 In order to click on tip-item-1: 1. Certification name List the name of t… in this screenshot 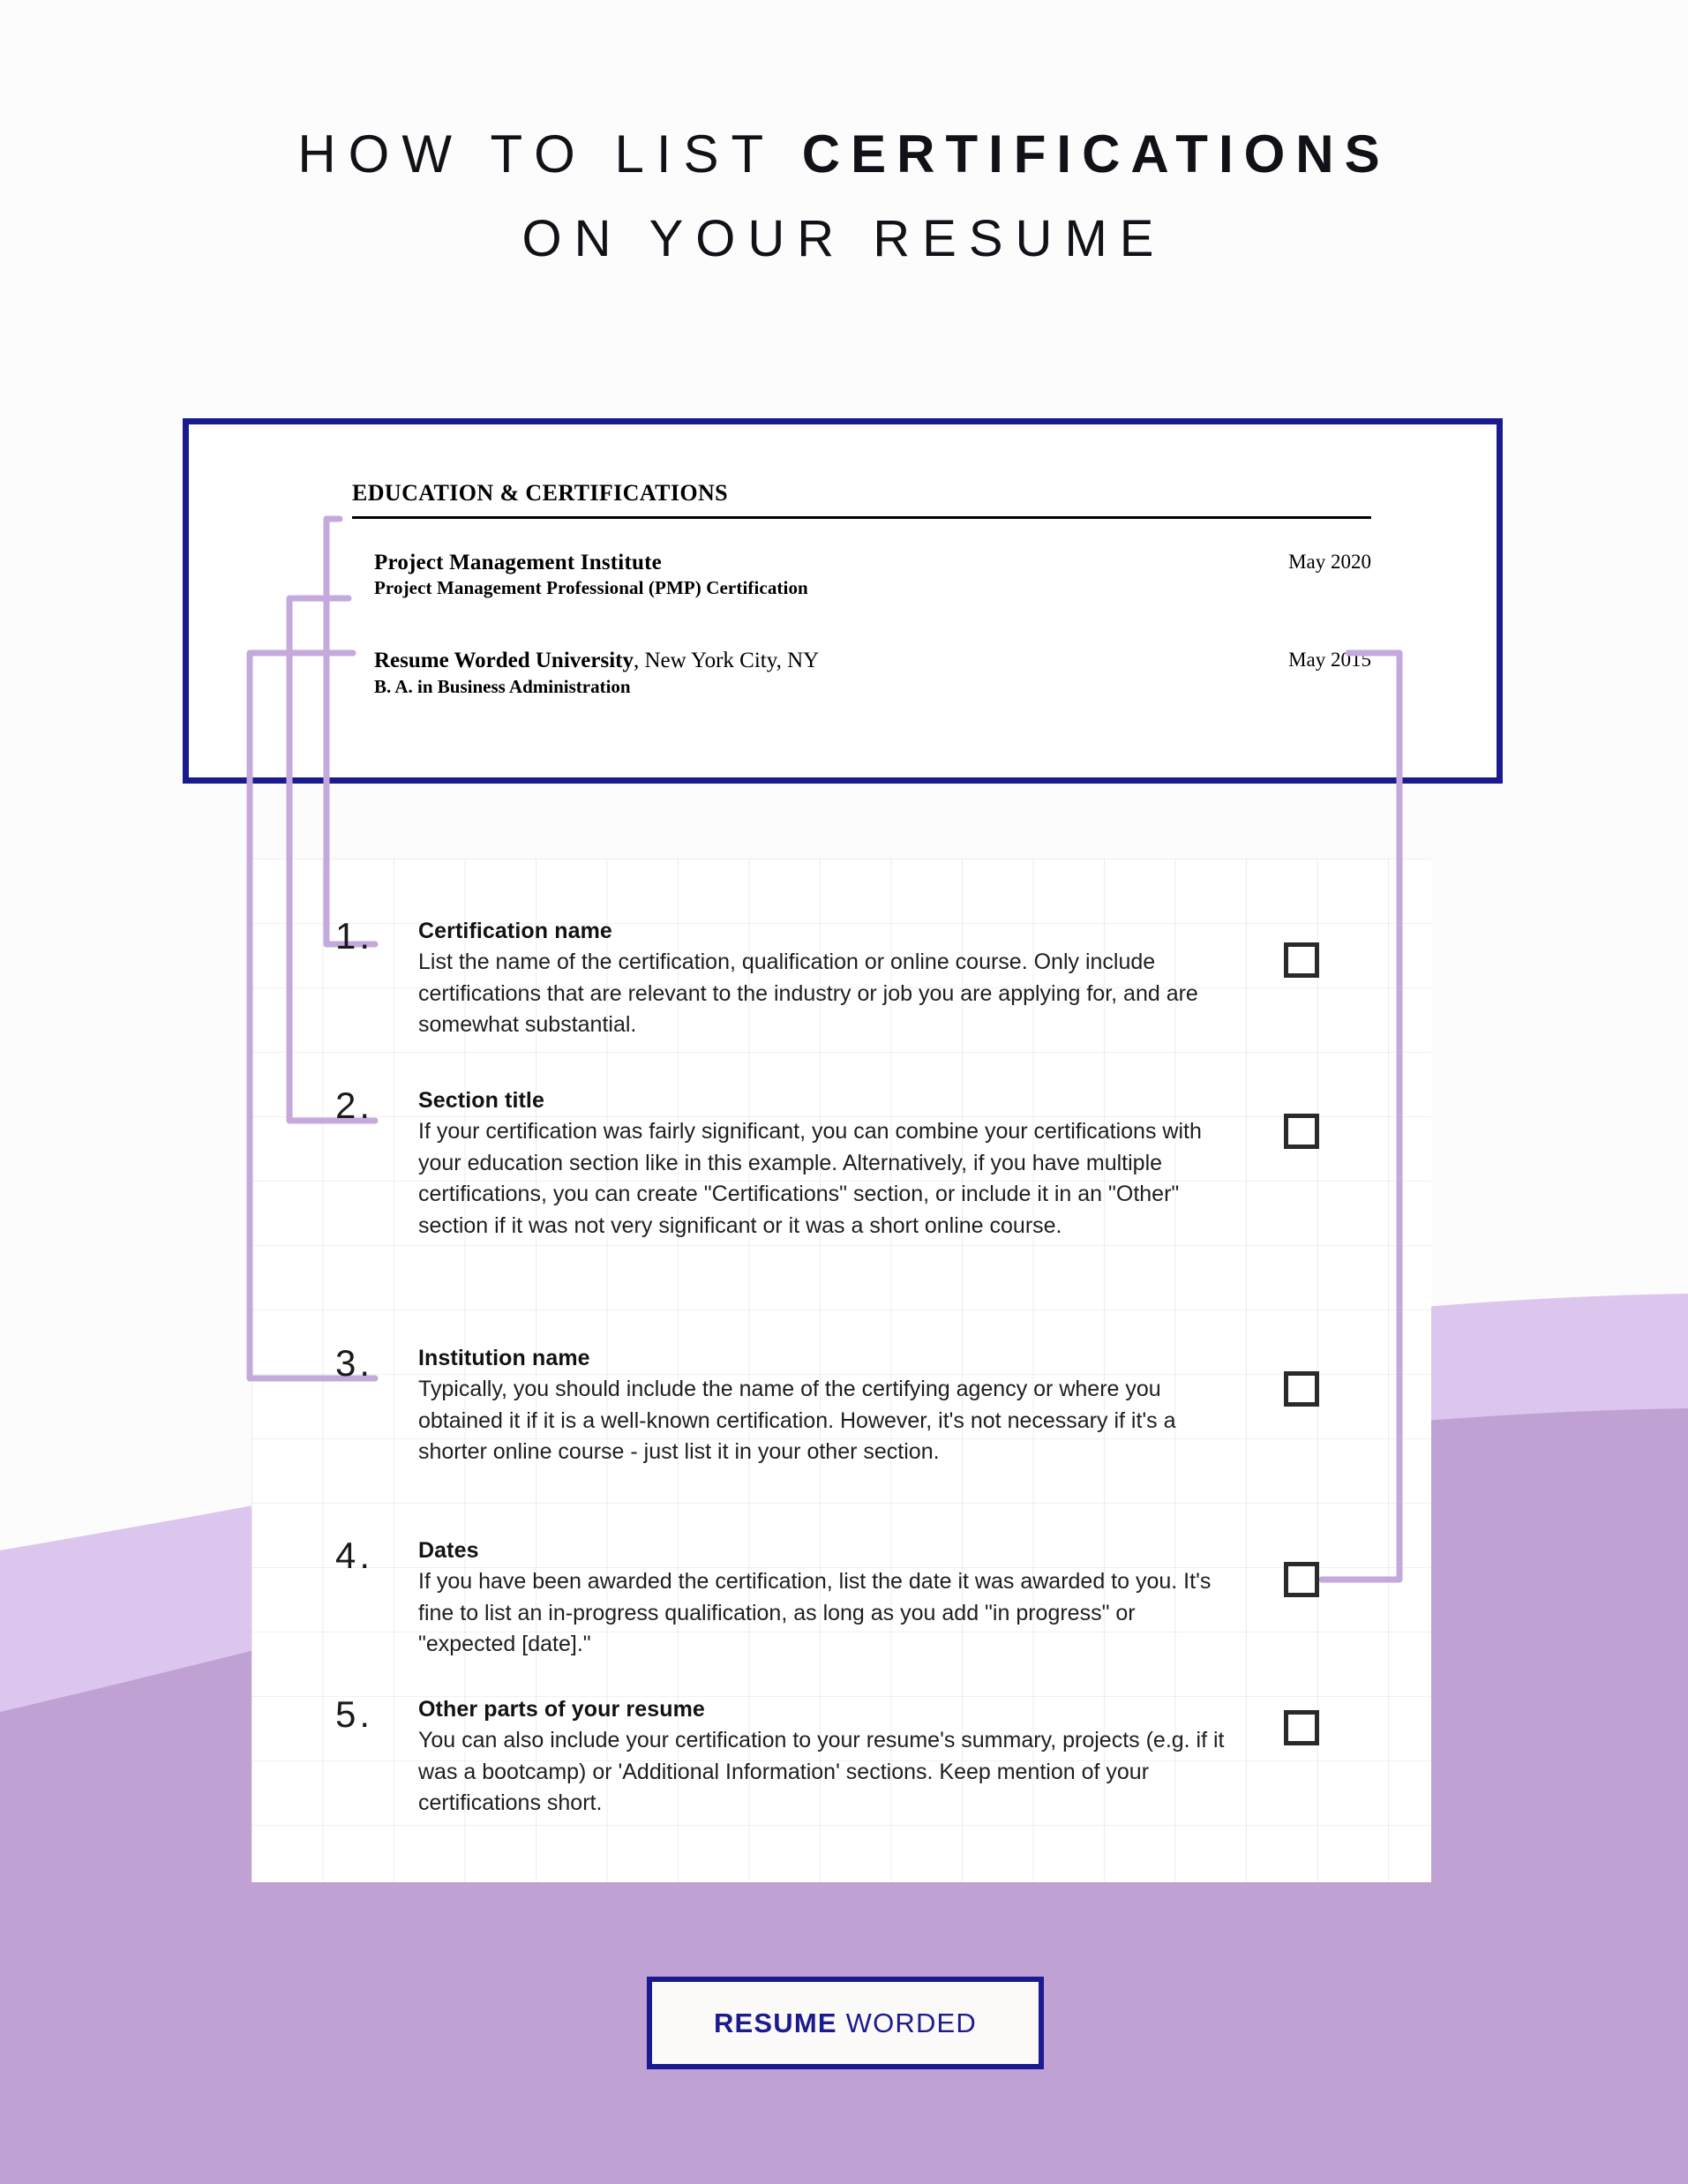, I will do `click(891, 1003)`.